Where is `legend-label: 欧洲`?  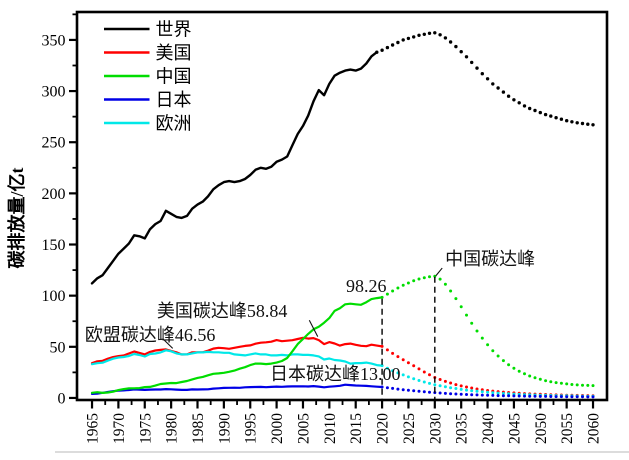 legend-label: 欧洲 is located at coordinates (174, 124).